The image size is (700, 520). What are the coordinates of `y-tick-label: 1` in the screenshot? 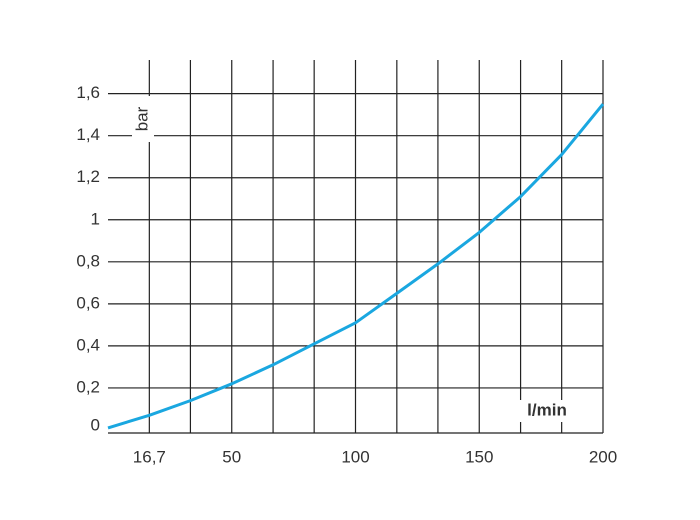 It's located at (95, 218).